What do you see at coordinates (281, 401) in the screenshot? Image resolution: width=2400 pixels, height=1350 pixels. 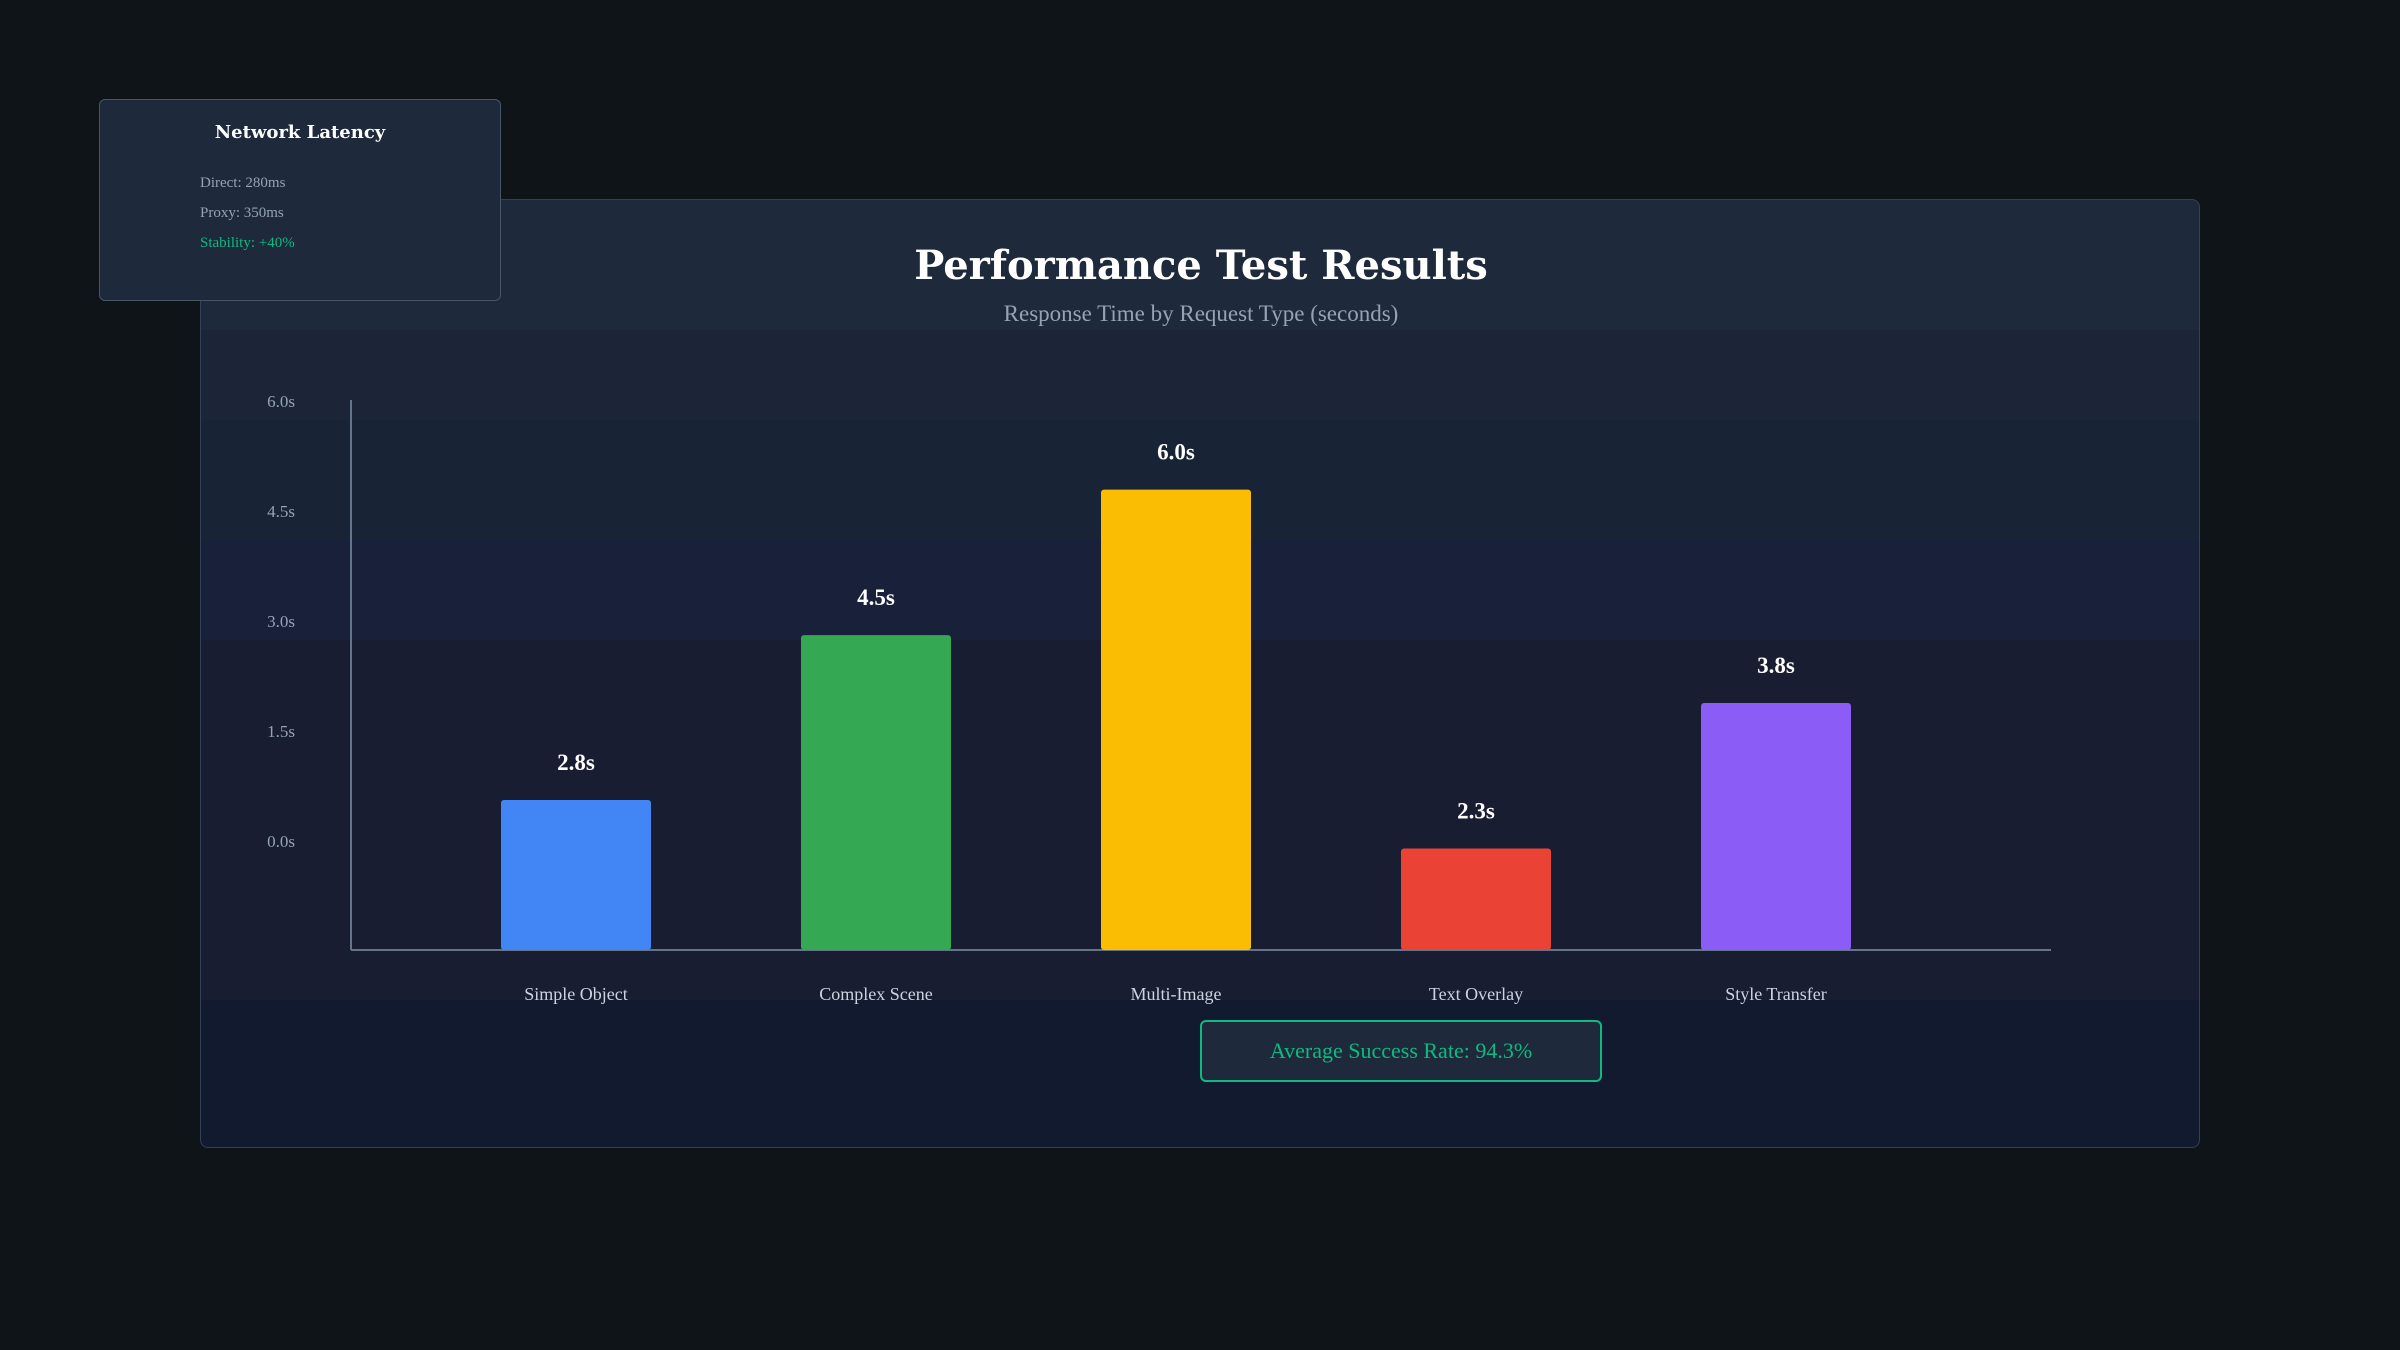 I see `y-tick-label: 6.0s` at bounding box center [281, 401].